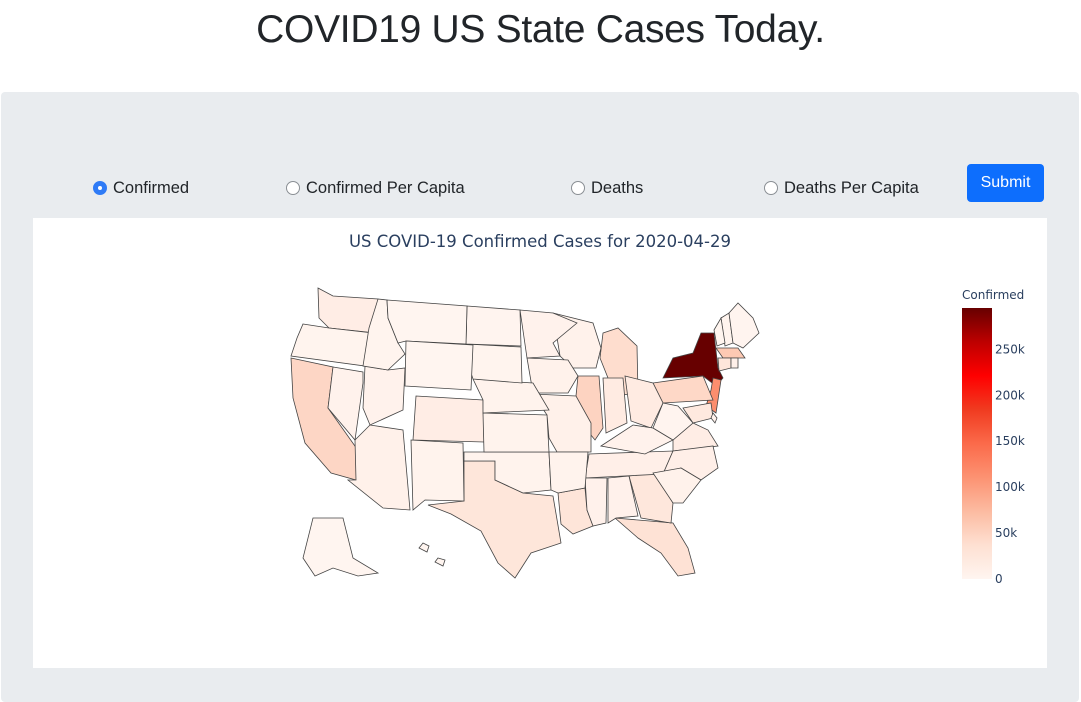  What do you see at coordinates (1006, 533) in the screenshot?
I see `colorbar-tick-label: 50k` at bounding box center [1006, 533].